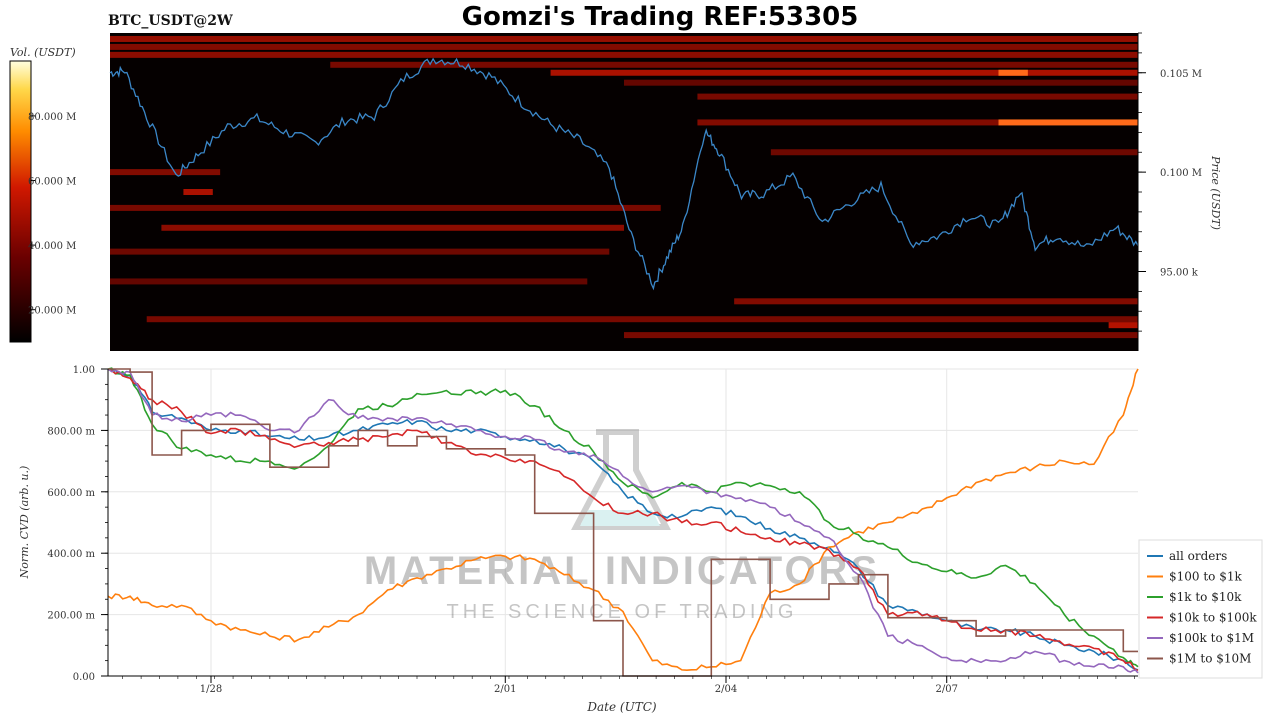  Describe the element at coordinates (660, 17) in the screenshot. I see `page-title: Gomzi's Trading REF:53305` at that location.